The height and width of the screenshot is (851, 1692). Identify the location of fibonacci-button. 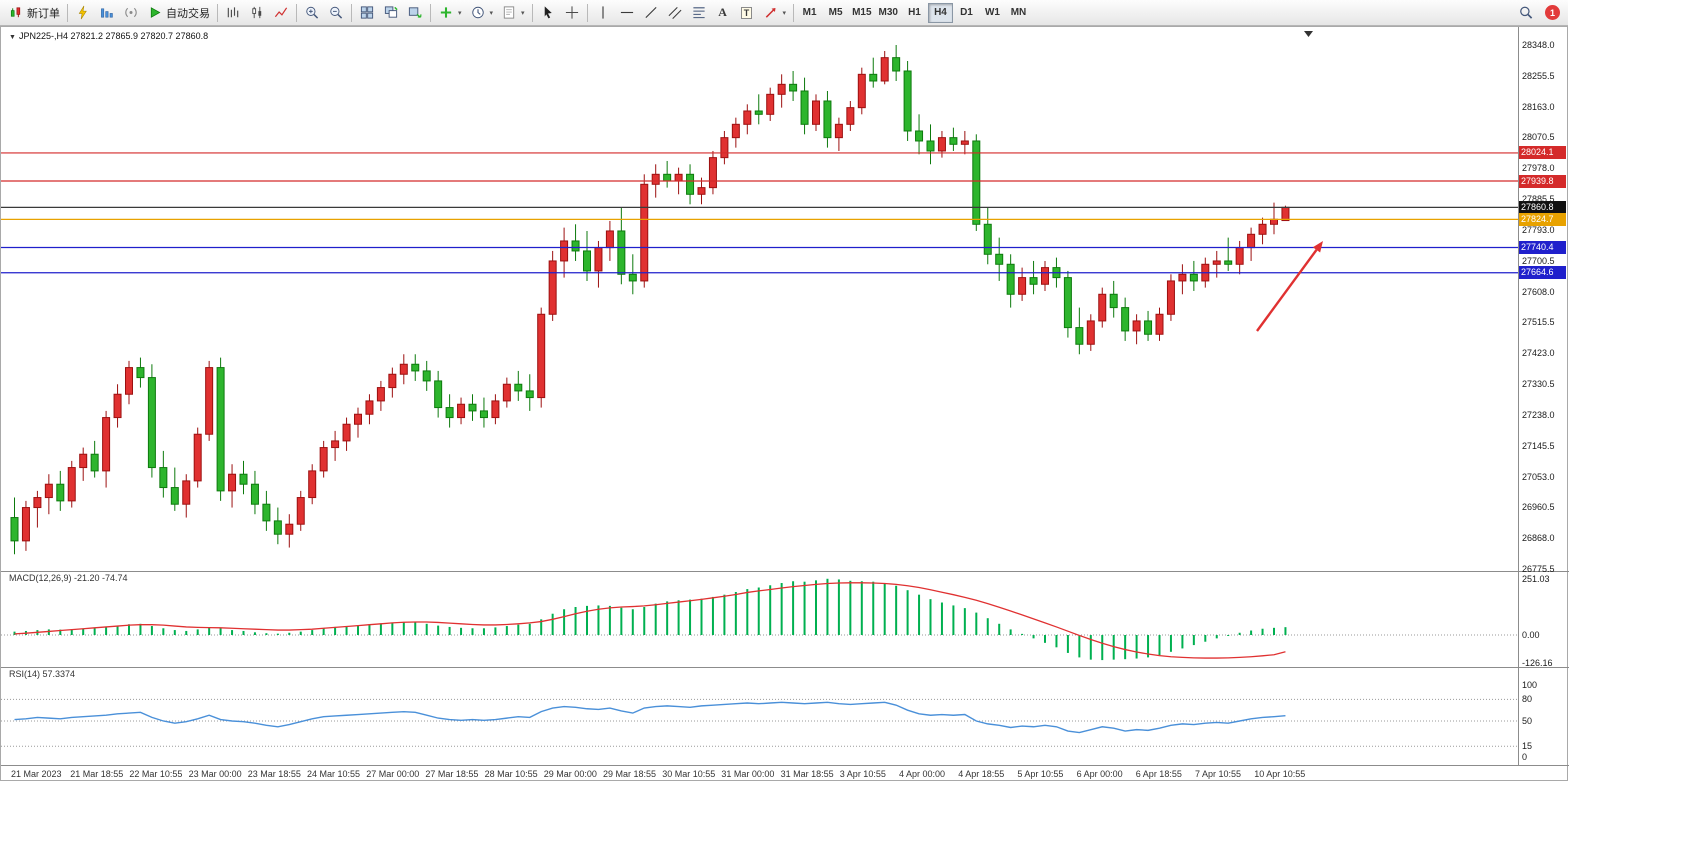
(699, 13).